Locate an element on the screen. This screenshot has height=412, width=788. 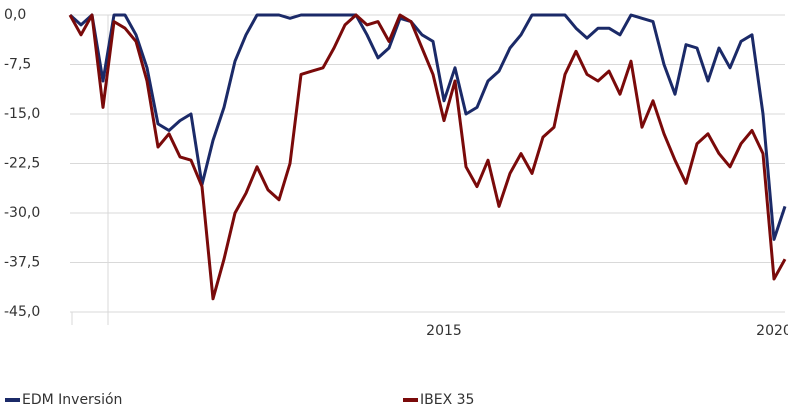
y-tick-label: -30,0 is located at coordinates (22, 213).